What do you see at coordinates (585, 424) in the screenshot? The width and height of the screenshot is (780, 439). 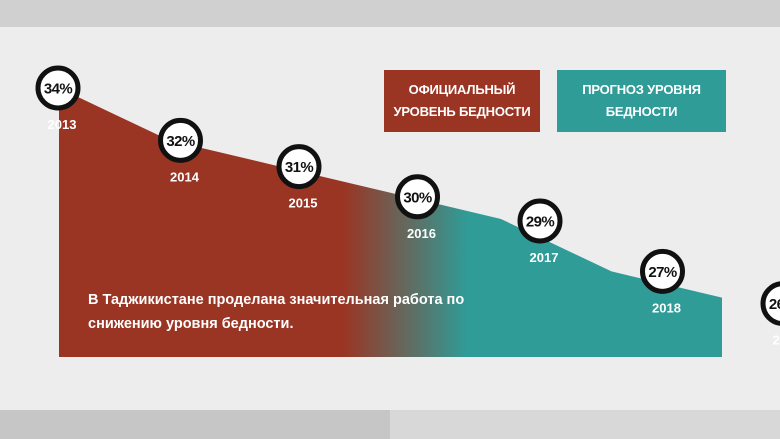 I see `bottom-bar-right` at bounding box center [585, 424].